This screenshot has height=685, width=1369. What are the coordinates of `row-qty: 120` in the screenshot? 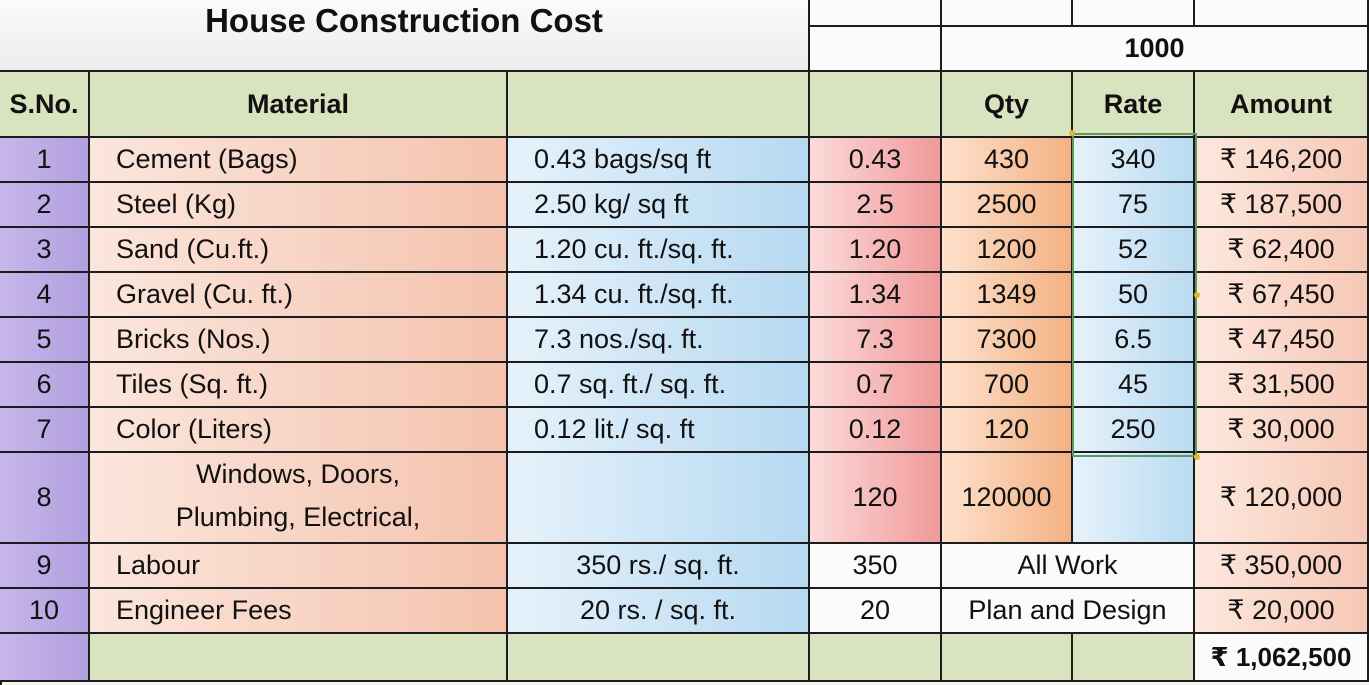 It's located at (1007, 430).